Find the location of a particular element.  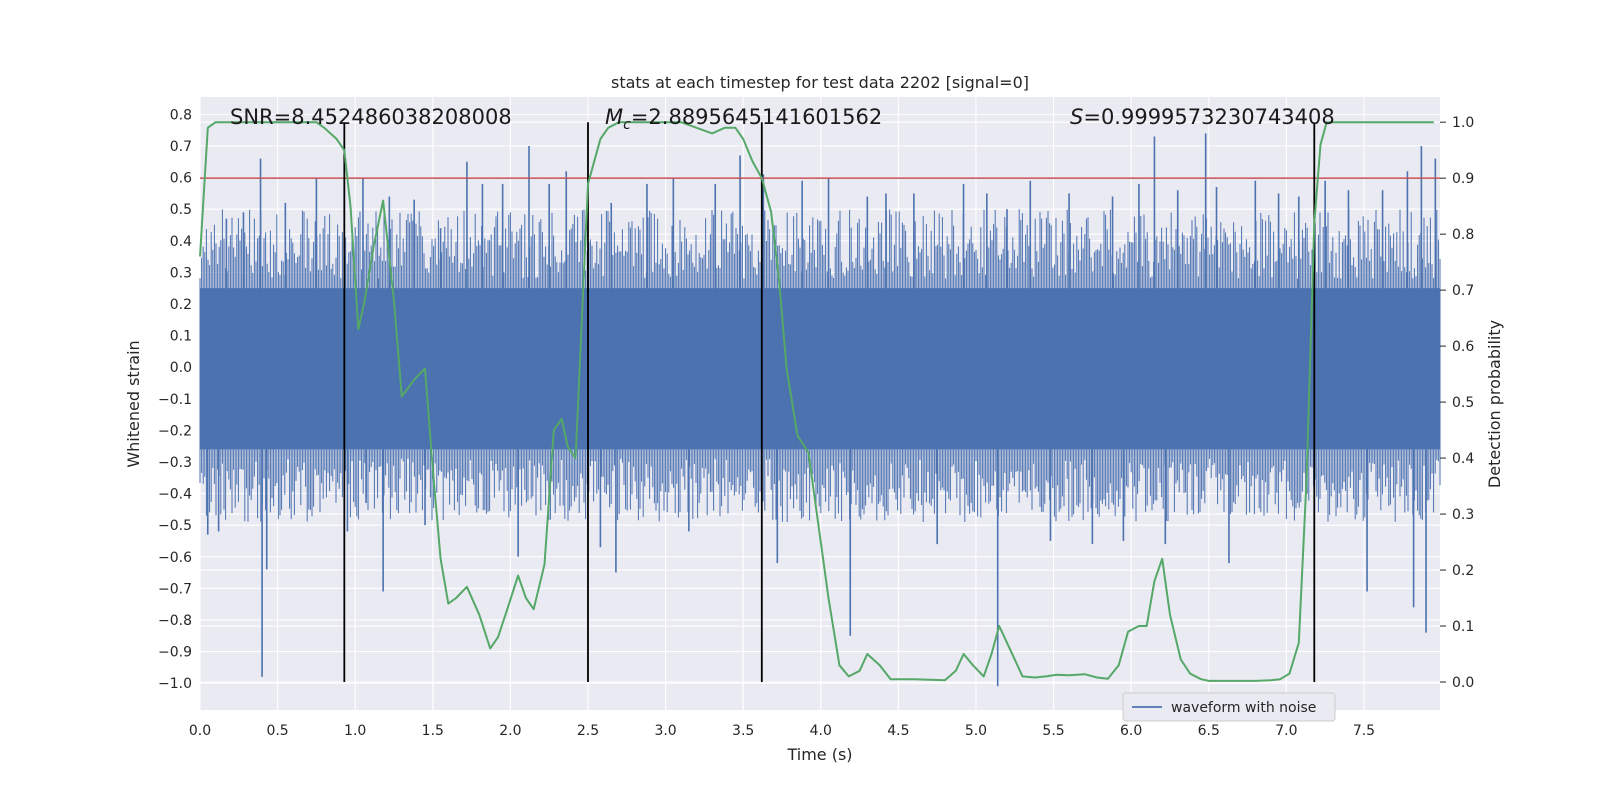

legend-box is located at coordinates (1229, 707).